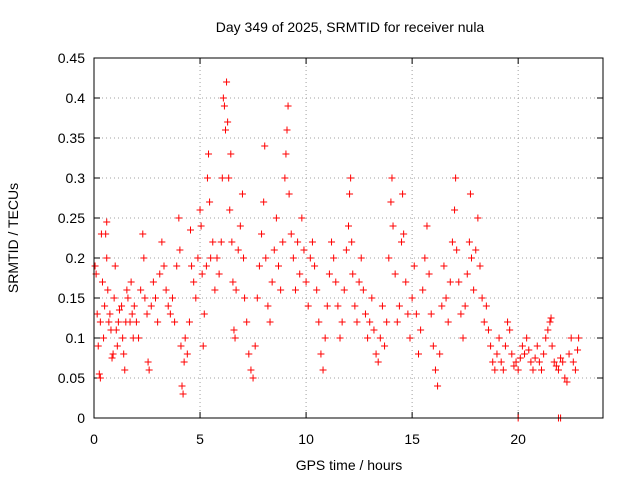 Image resolution: width=640 pixels, height=480 pixels. What do you see at coordinates (71, 378) in the screenshot?
I see `y-tick-label: 0.05` at bounding box center [71, 378].